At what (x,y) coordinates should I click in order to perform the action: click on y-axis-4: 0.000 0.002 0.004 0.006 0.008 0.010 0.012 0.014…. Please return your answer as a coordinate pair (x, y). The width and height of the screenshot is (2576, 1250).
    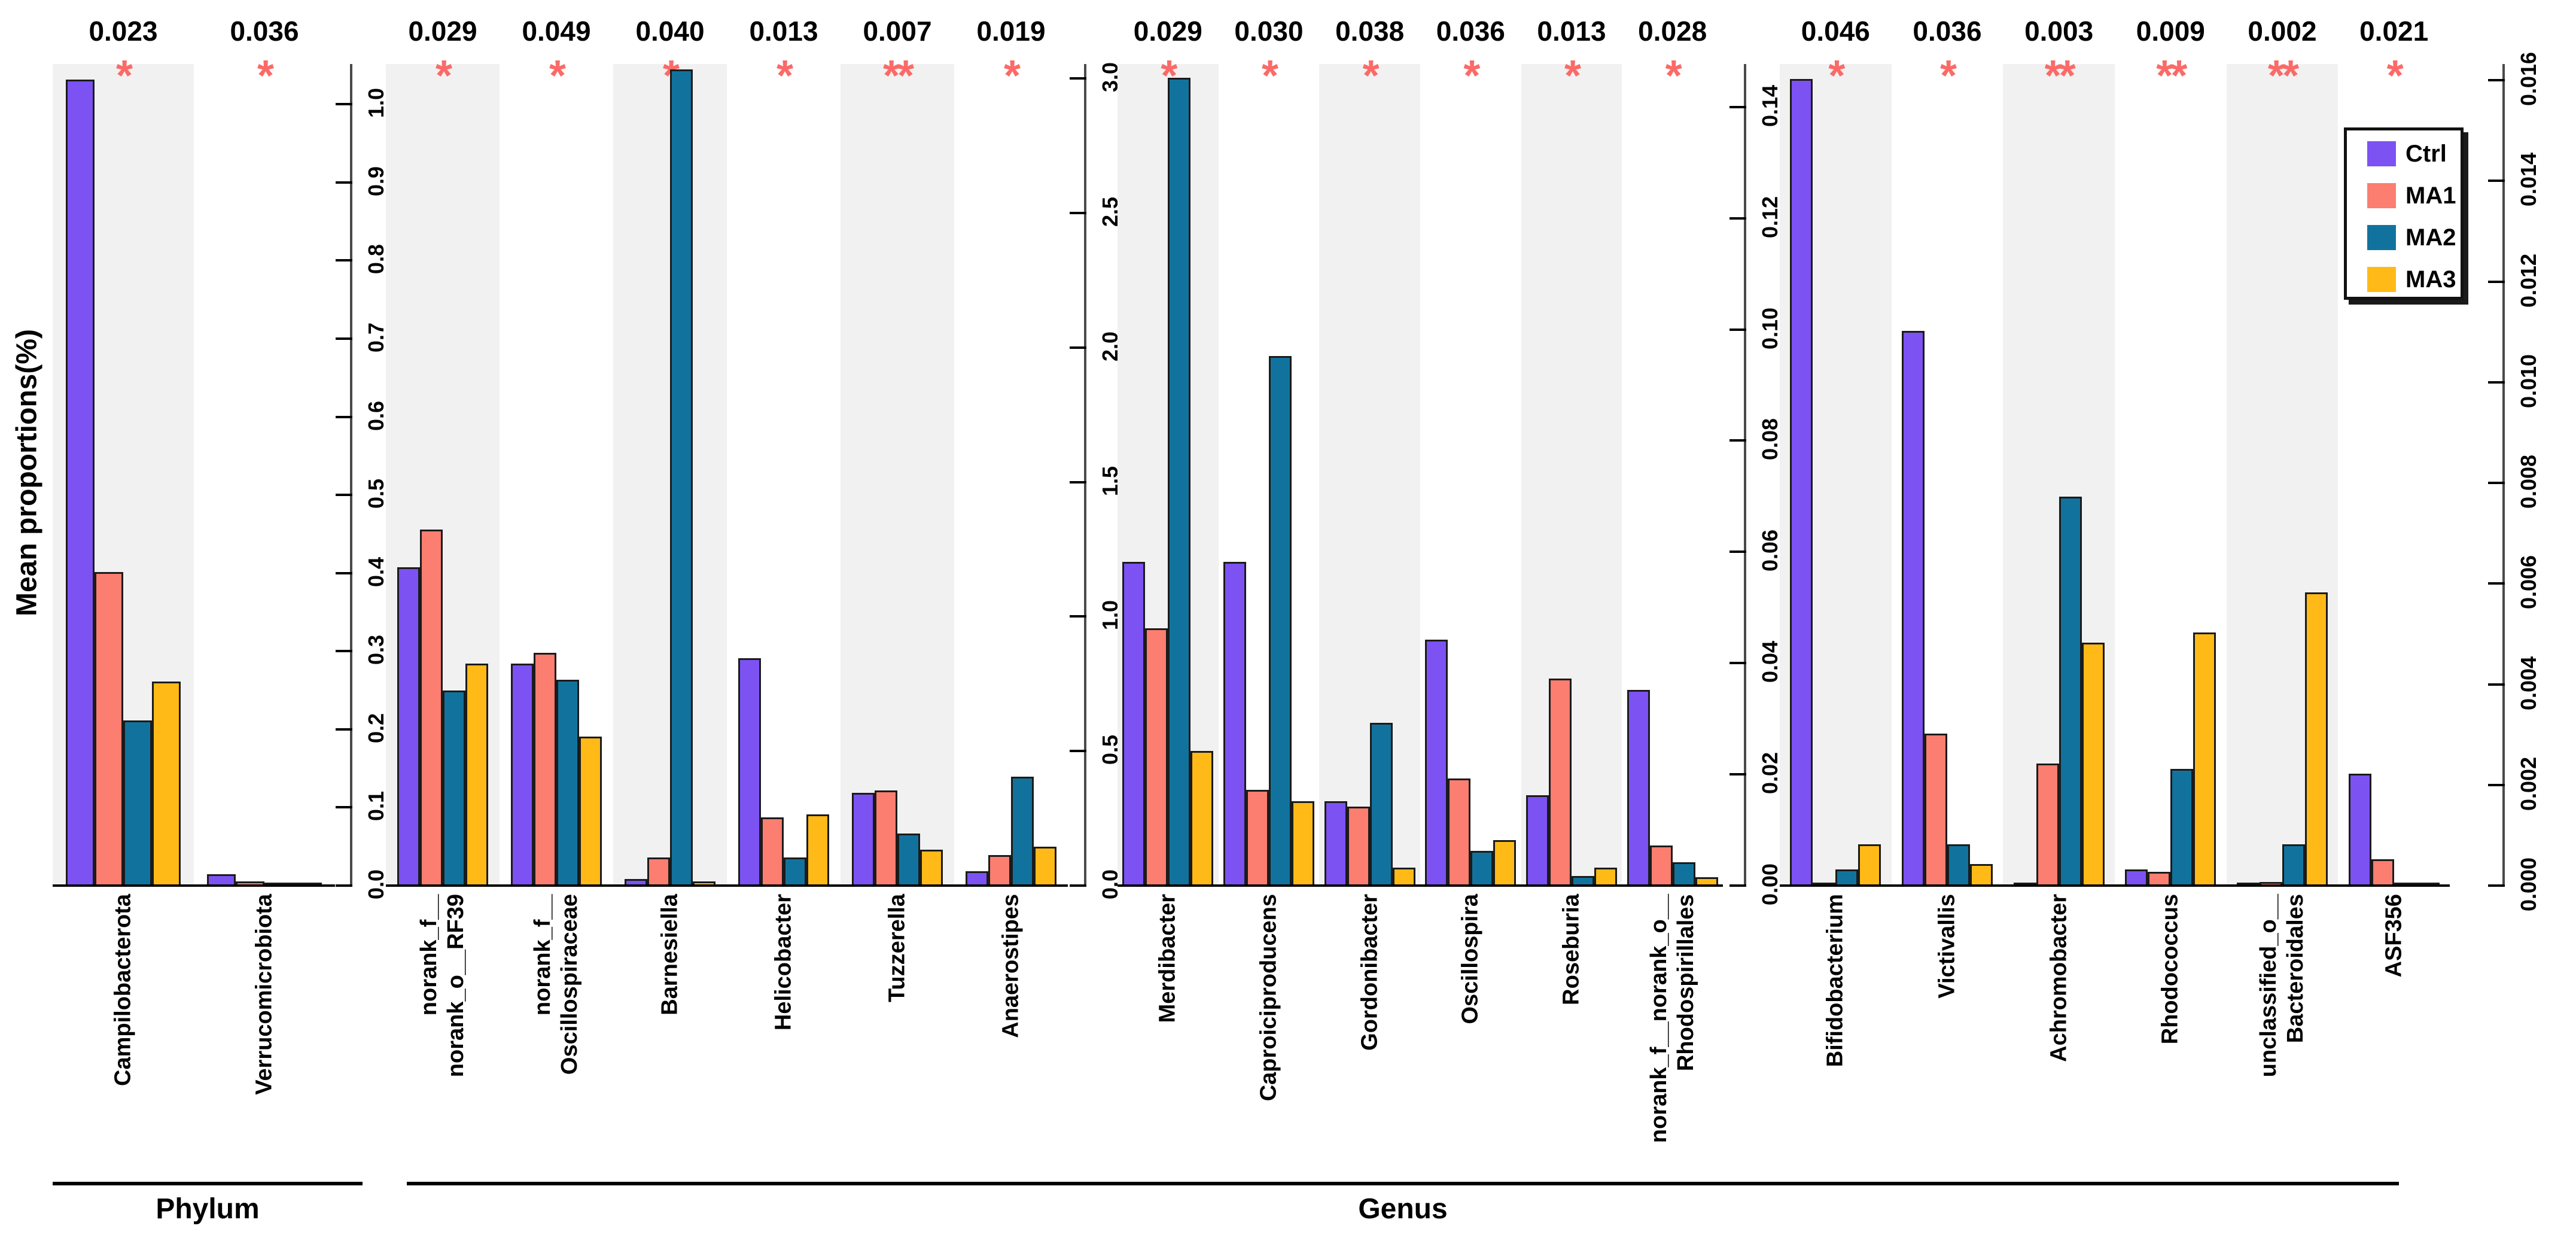
    Looking at the image, I should click on (2514, 481).